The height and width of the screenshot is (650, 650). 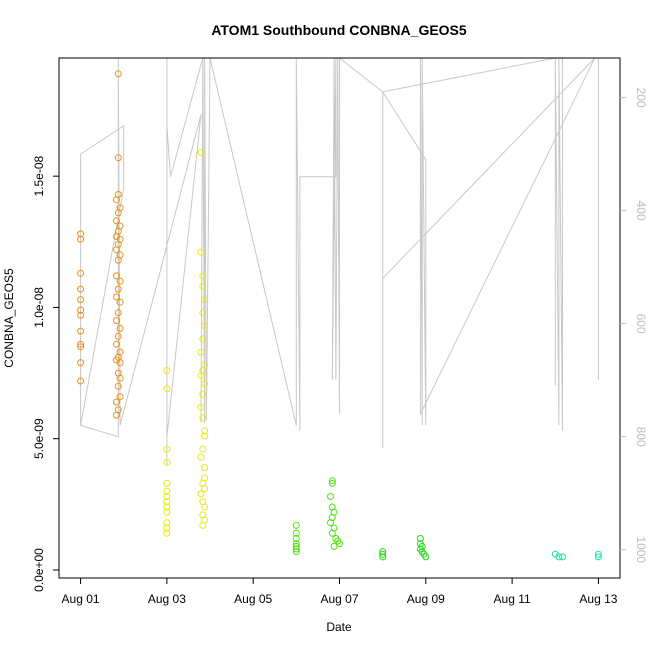 I want to click on right-axis: 200 400 600 800 1000, so click(x=634, y=325).